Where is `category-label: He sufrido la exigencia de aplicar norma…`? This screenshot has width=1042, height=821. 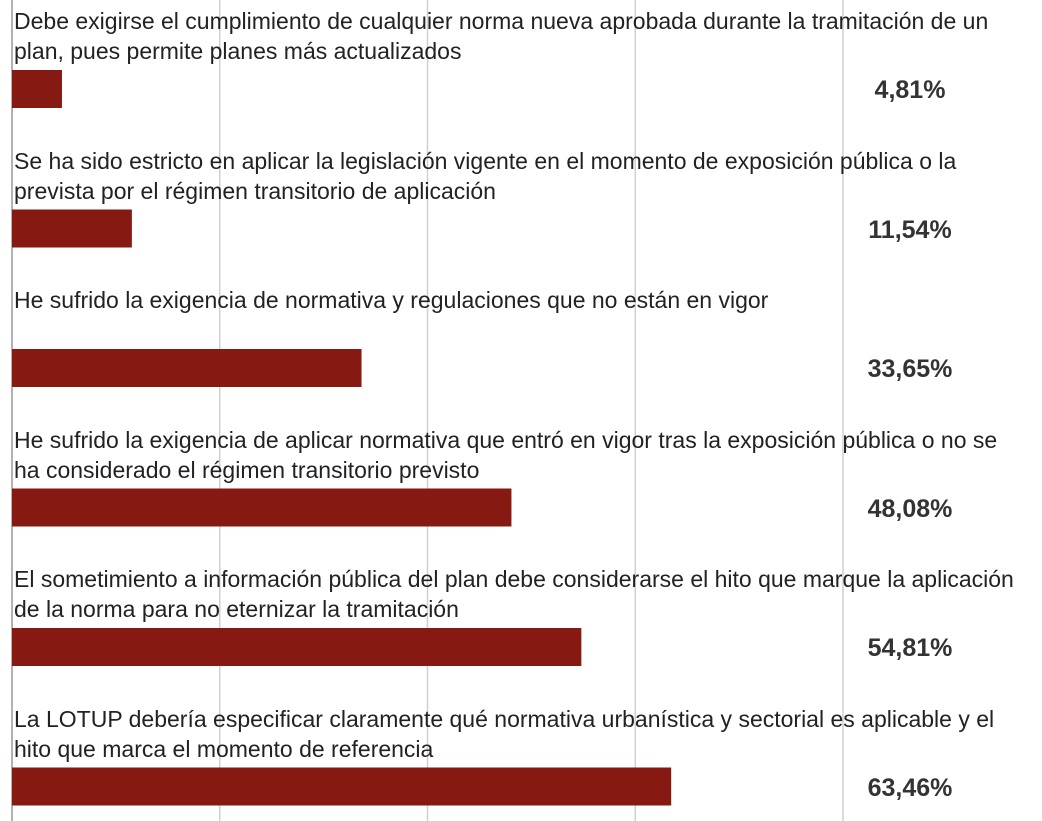
category-label: He sufrido la exigencia de aplicar norma… is located at coordinates (506, 454).